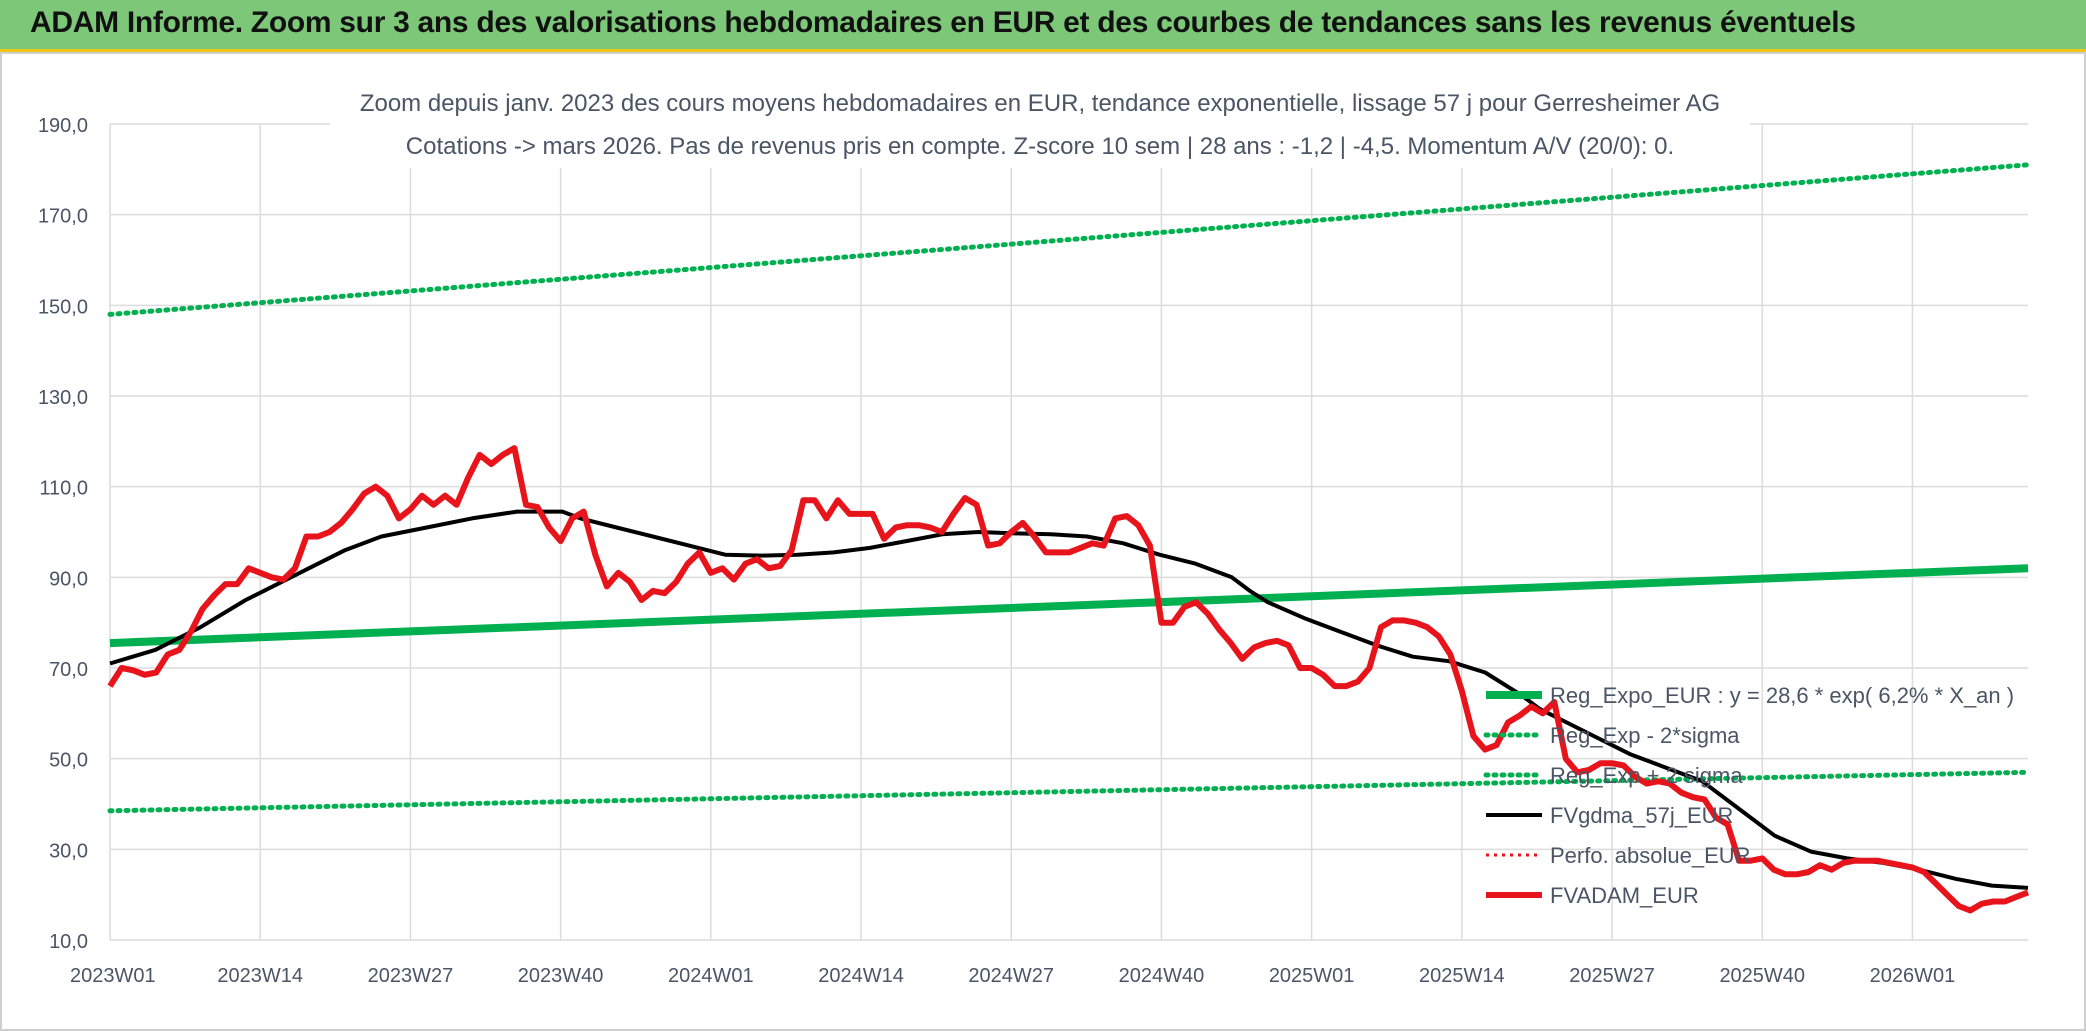 This screenshot has height=1031, width=2086. What do you see at coordinates (561, 976) in the screenshot?
I see `x-tick-label: 2023W40` at bounding box center [561, 976].